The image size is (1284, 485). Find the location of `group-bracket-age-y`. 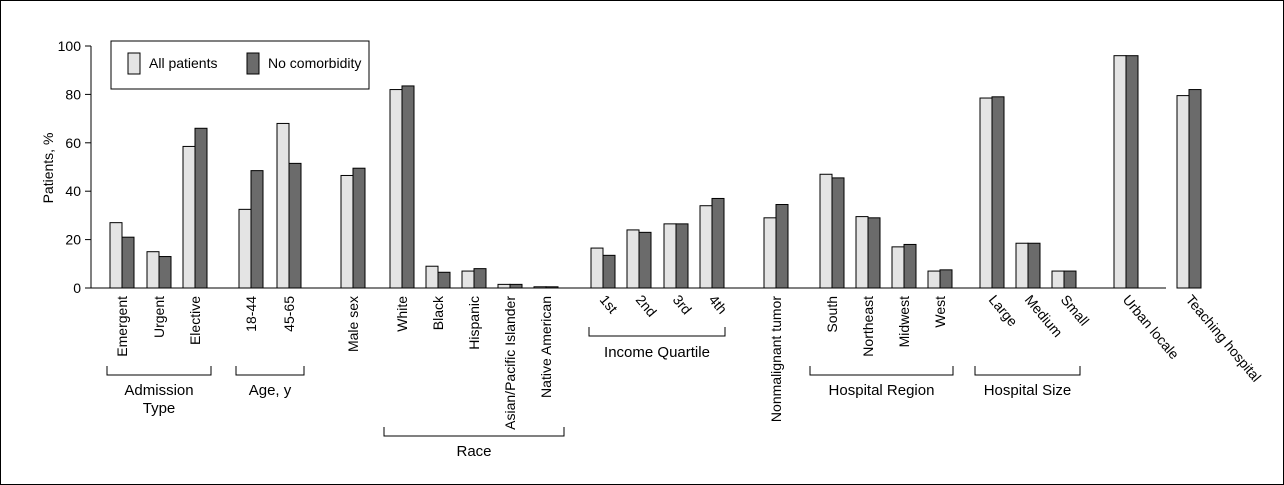

group-bracket-age-y is located at coordinates (270, 371).